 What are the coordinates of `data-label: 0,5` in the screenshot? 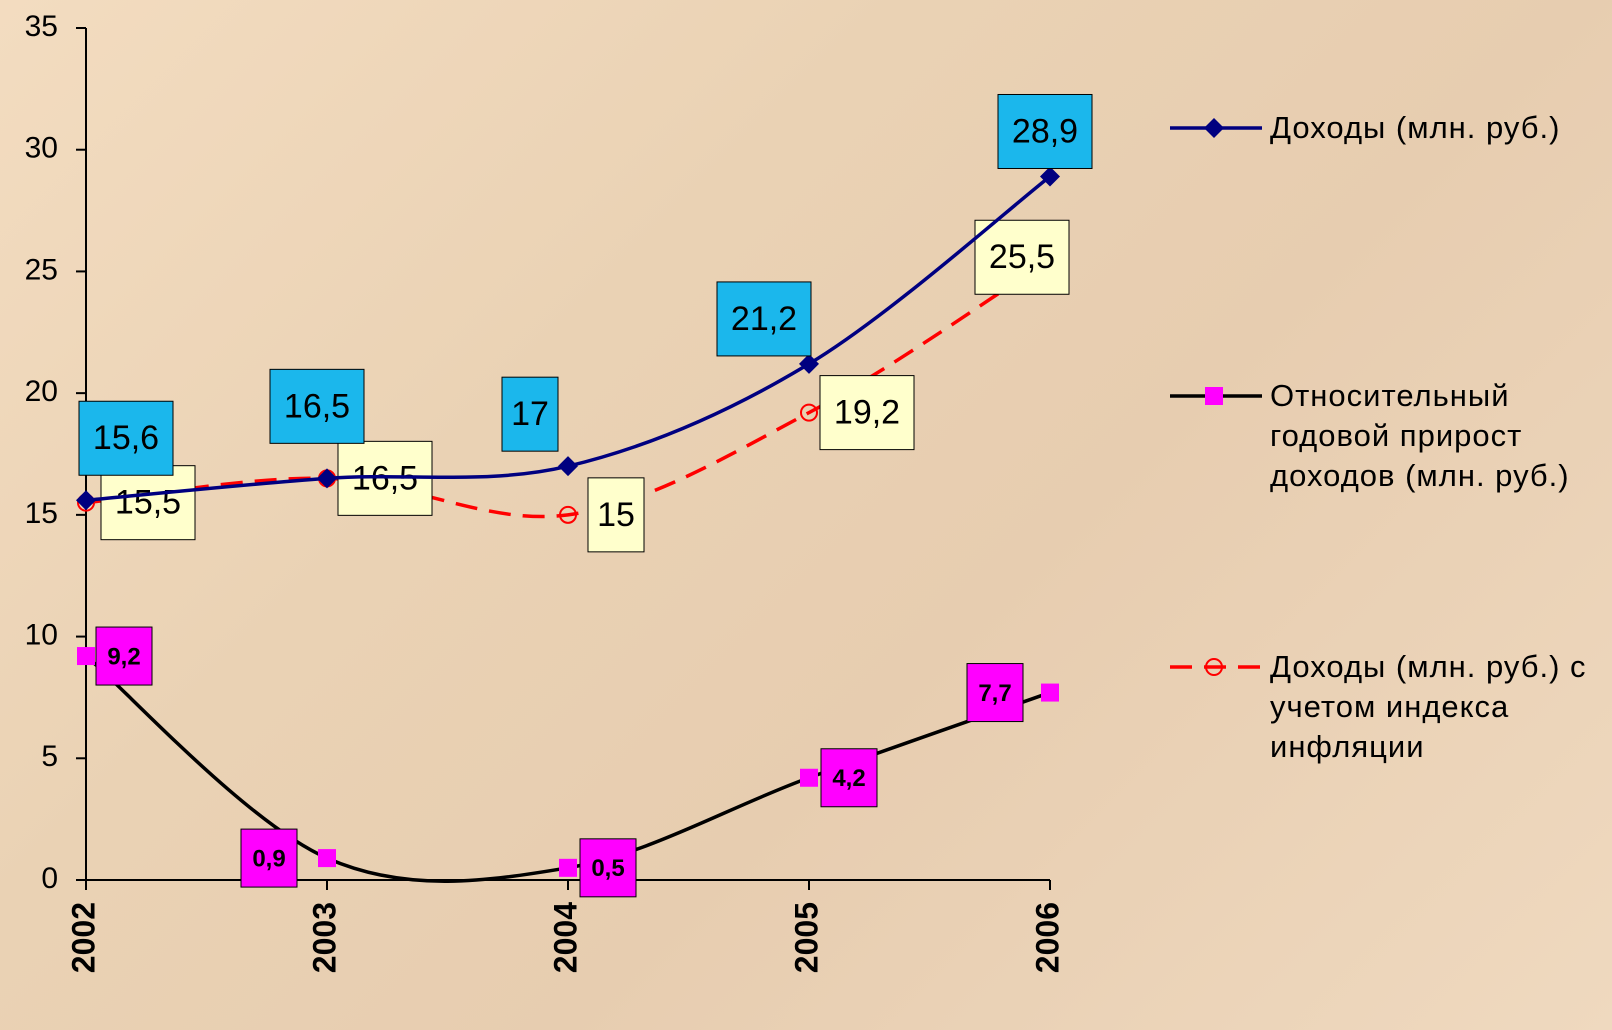 It's located at (607, 868).